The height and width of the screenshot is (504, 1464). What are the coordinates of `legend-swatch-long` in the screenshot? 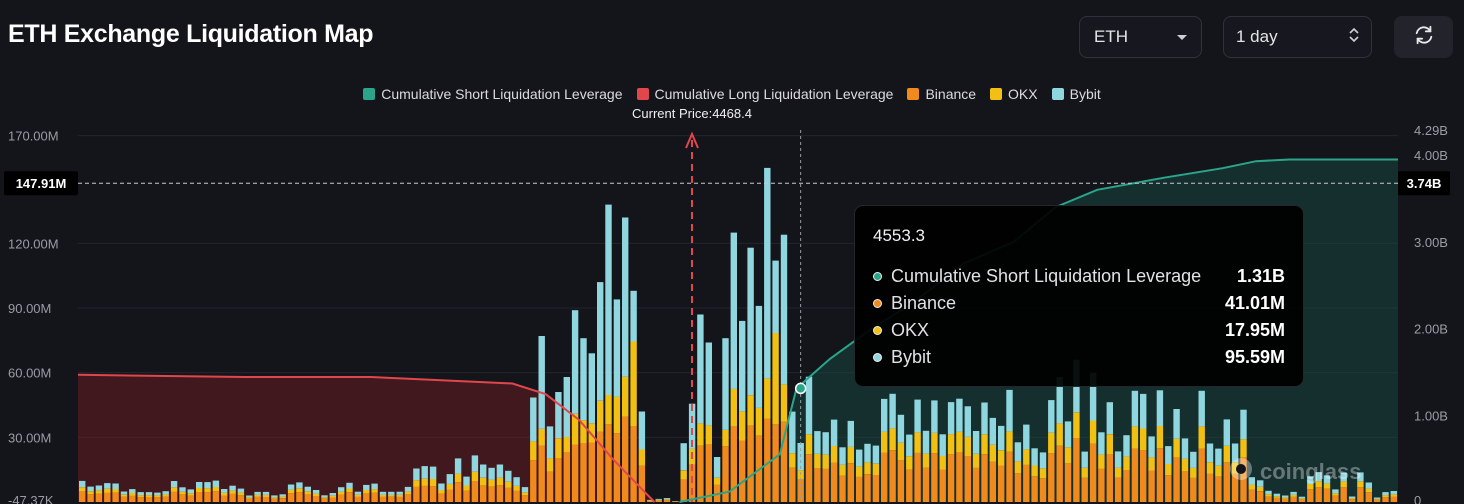 It's located at (642, 94).